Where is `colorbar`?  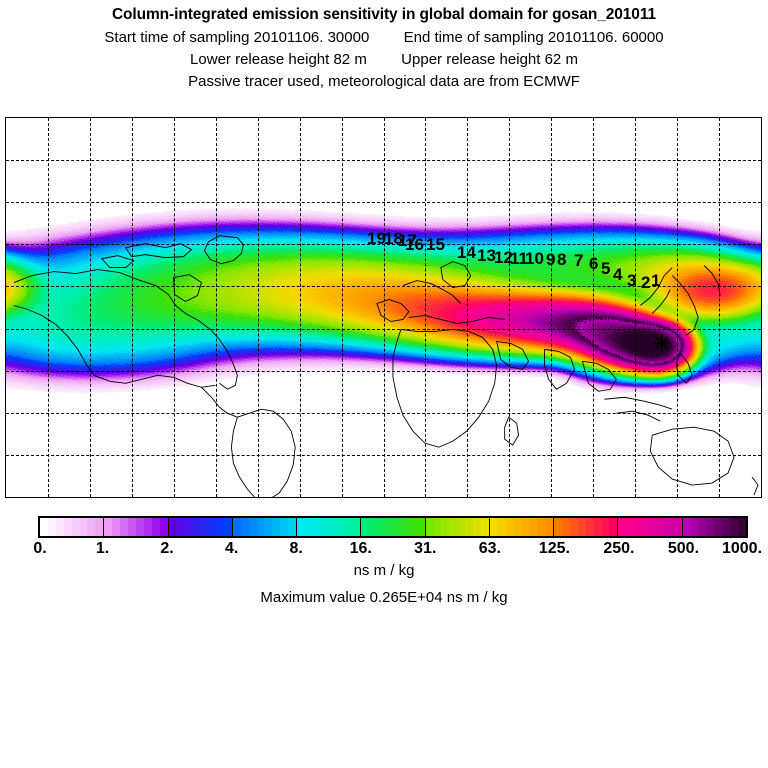
colorbar is located at coordinates (393, 527).